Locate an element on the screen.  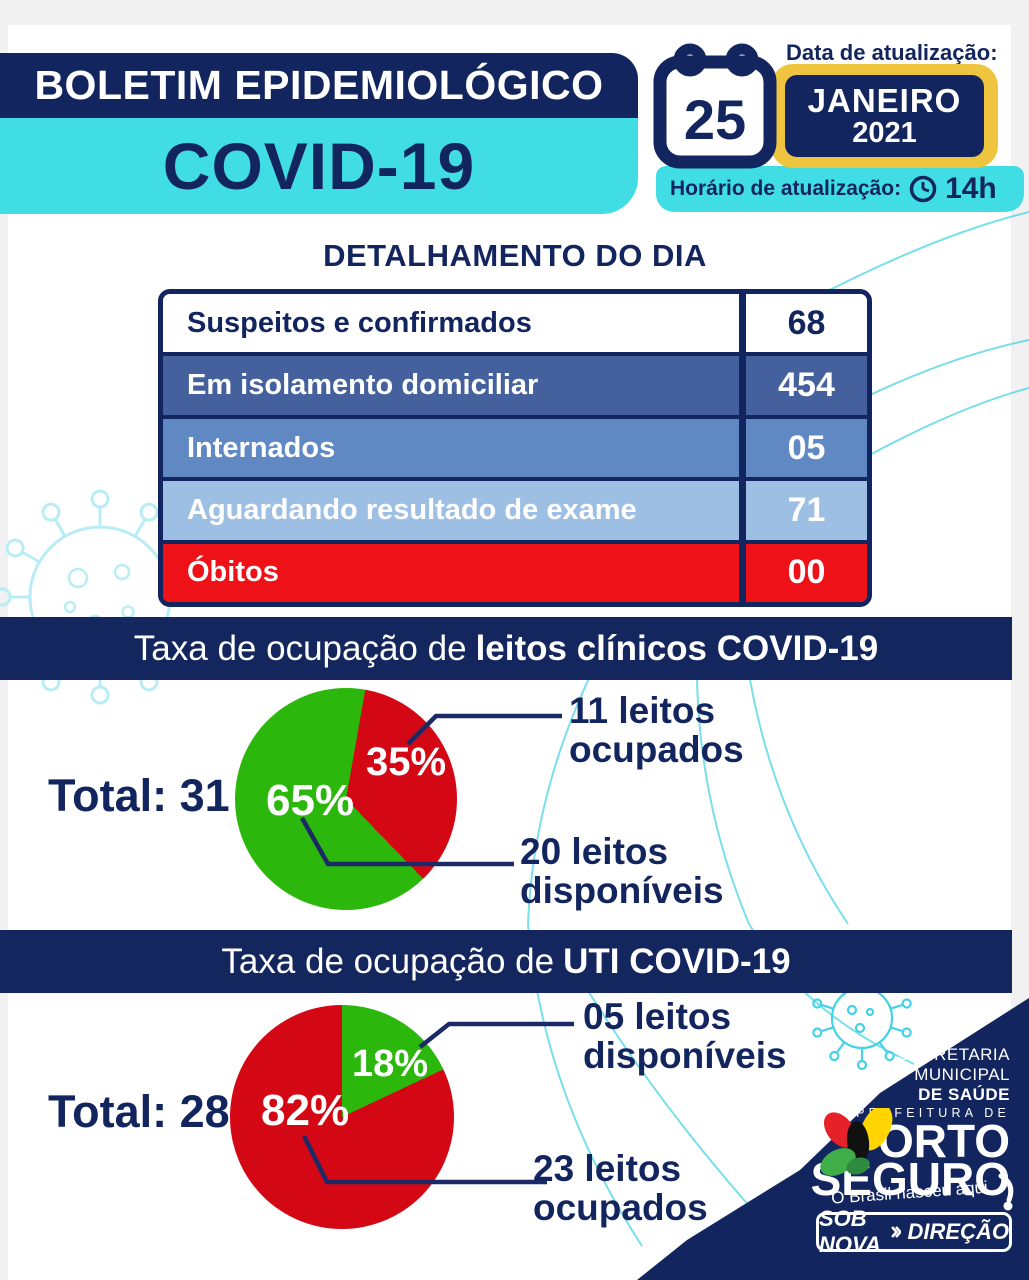
table-row: Suspeitos e confirmados 68 is located at coordinates (515, 323).